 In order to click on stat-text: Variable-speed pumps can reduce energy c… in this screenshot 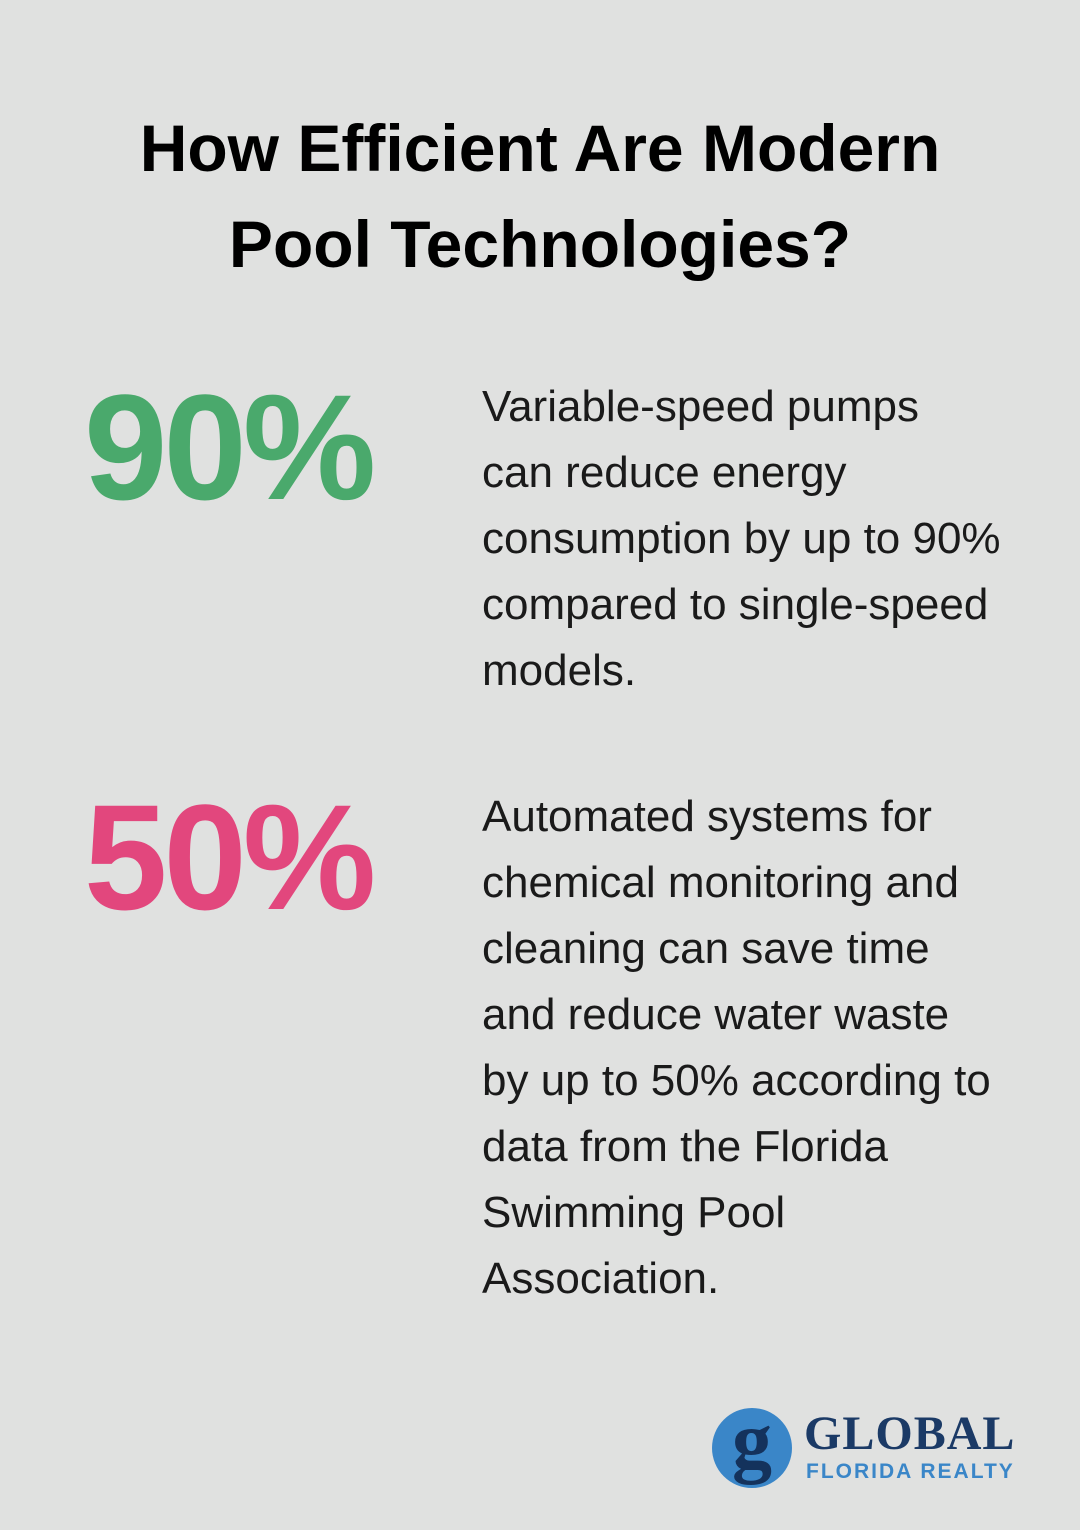, I will do `click(741, 538)`.